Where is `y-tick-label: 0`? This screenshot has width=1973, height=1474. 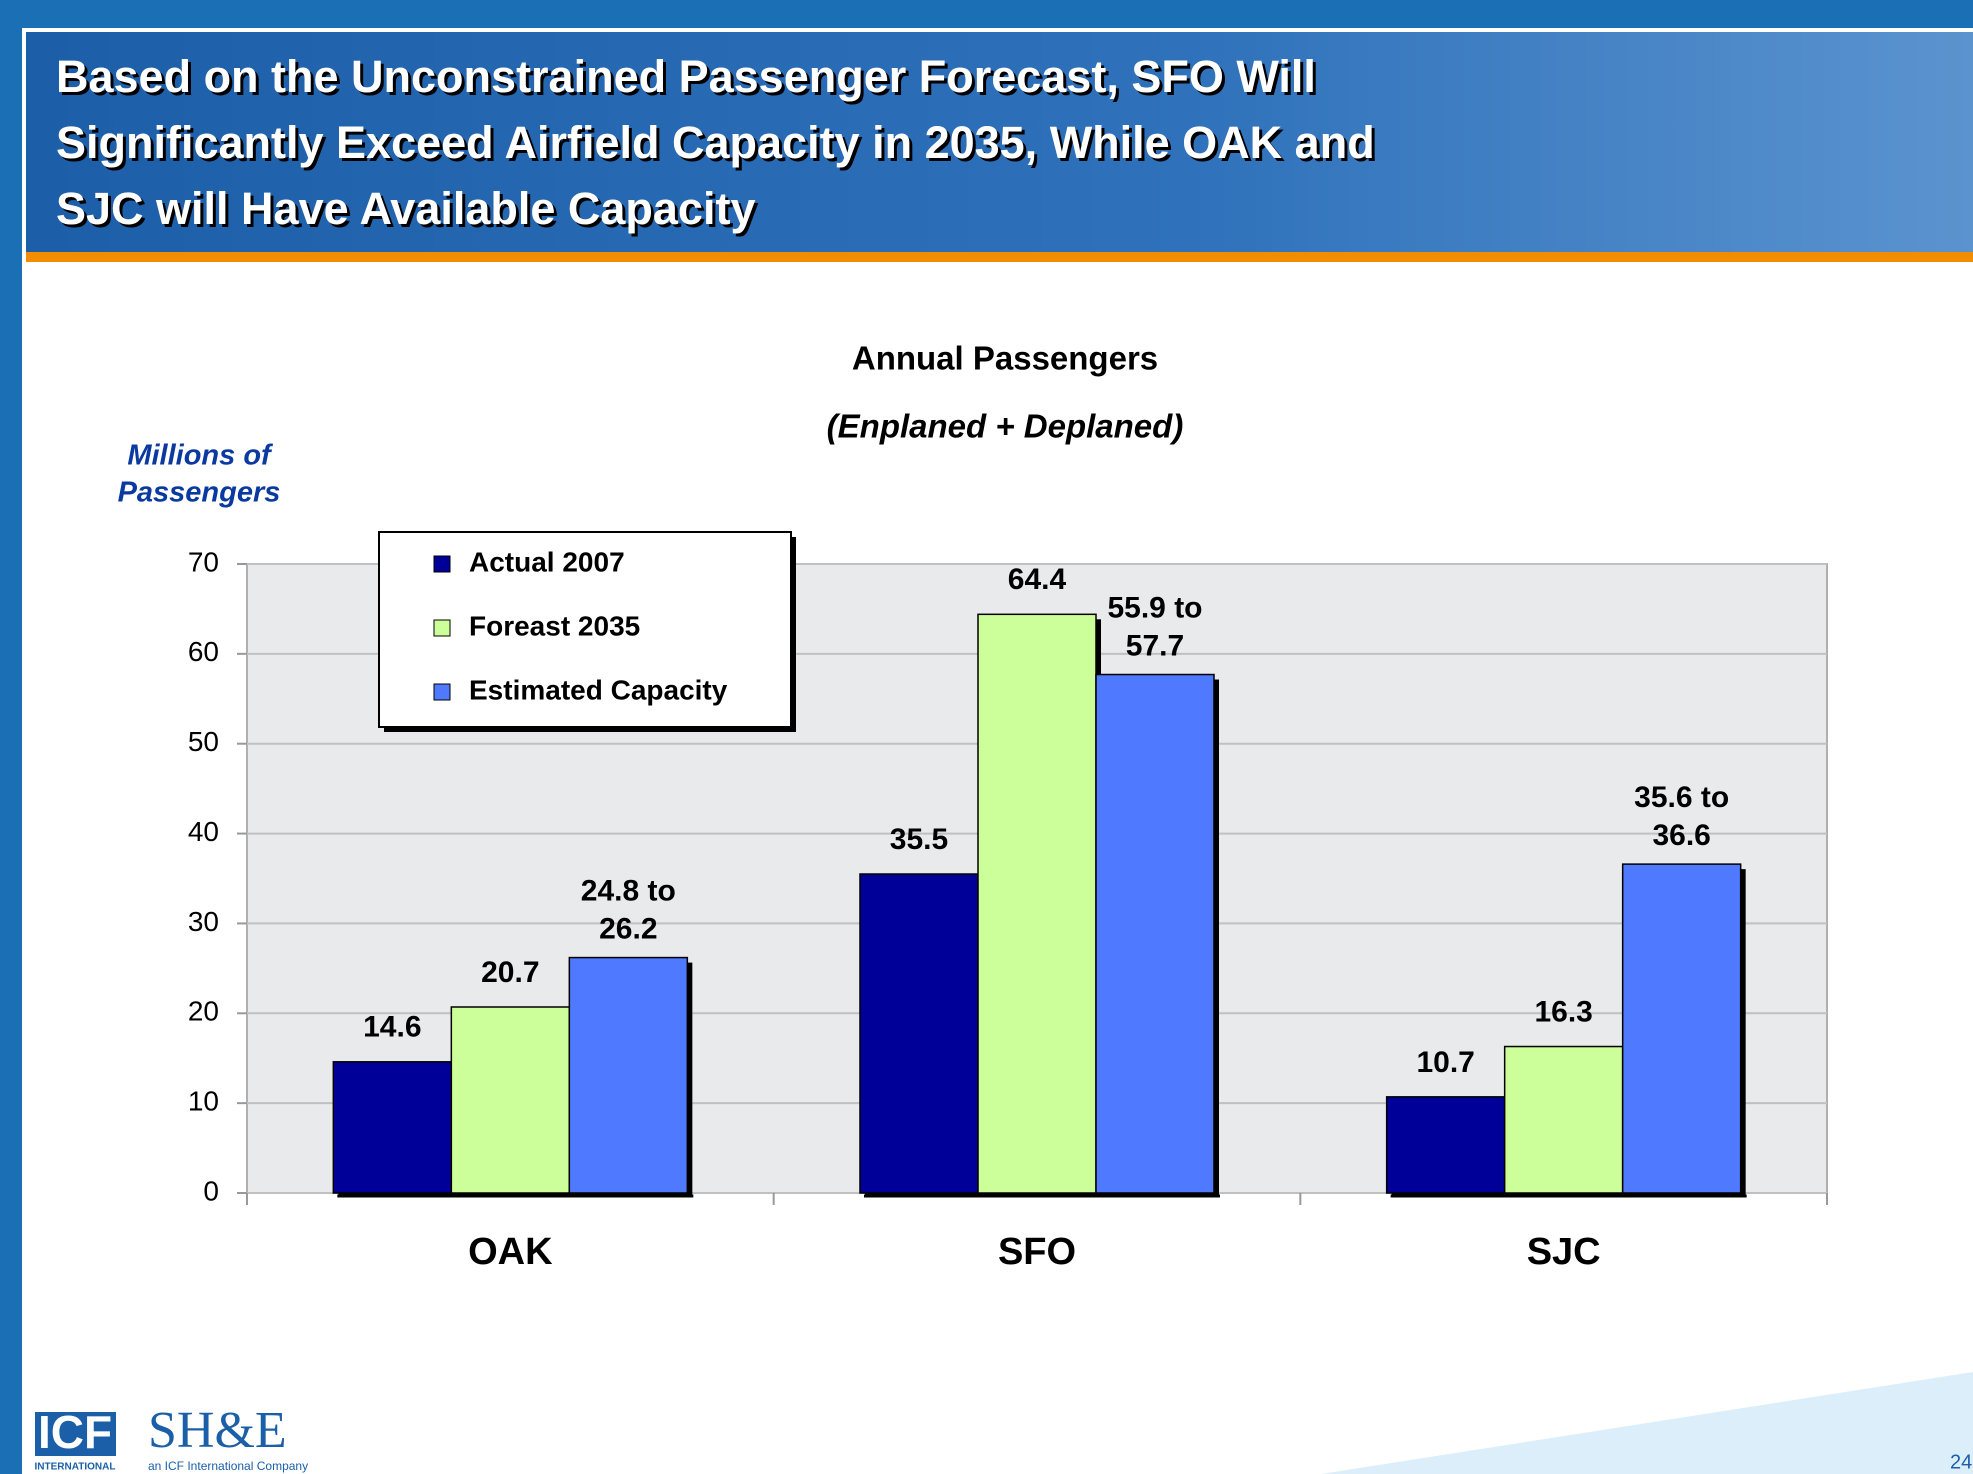 y-tick-label: 0 is located at coordinates (211, 1190).